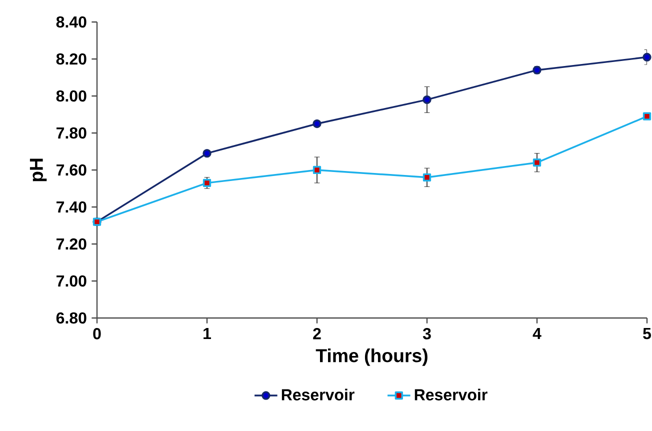  I want to click on x-tick-label: 0, so click(97, 334).